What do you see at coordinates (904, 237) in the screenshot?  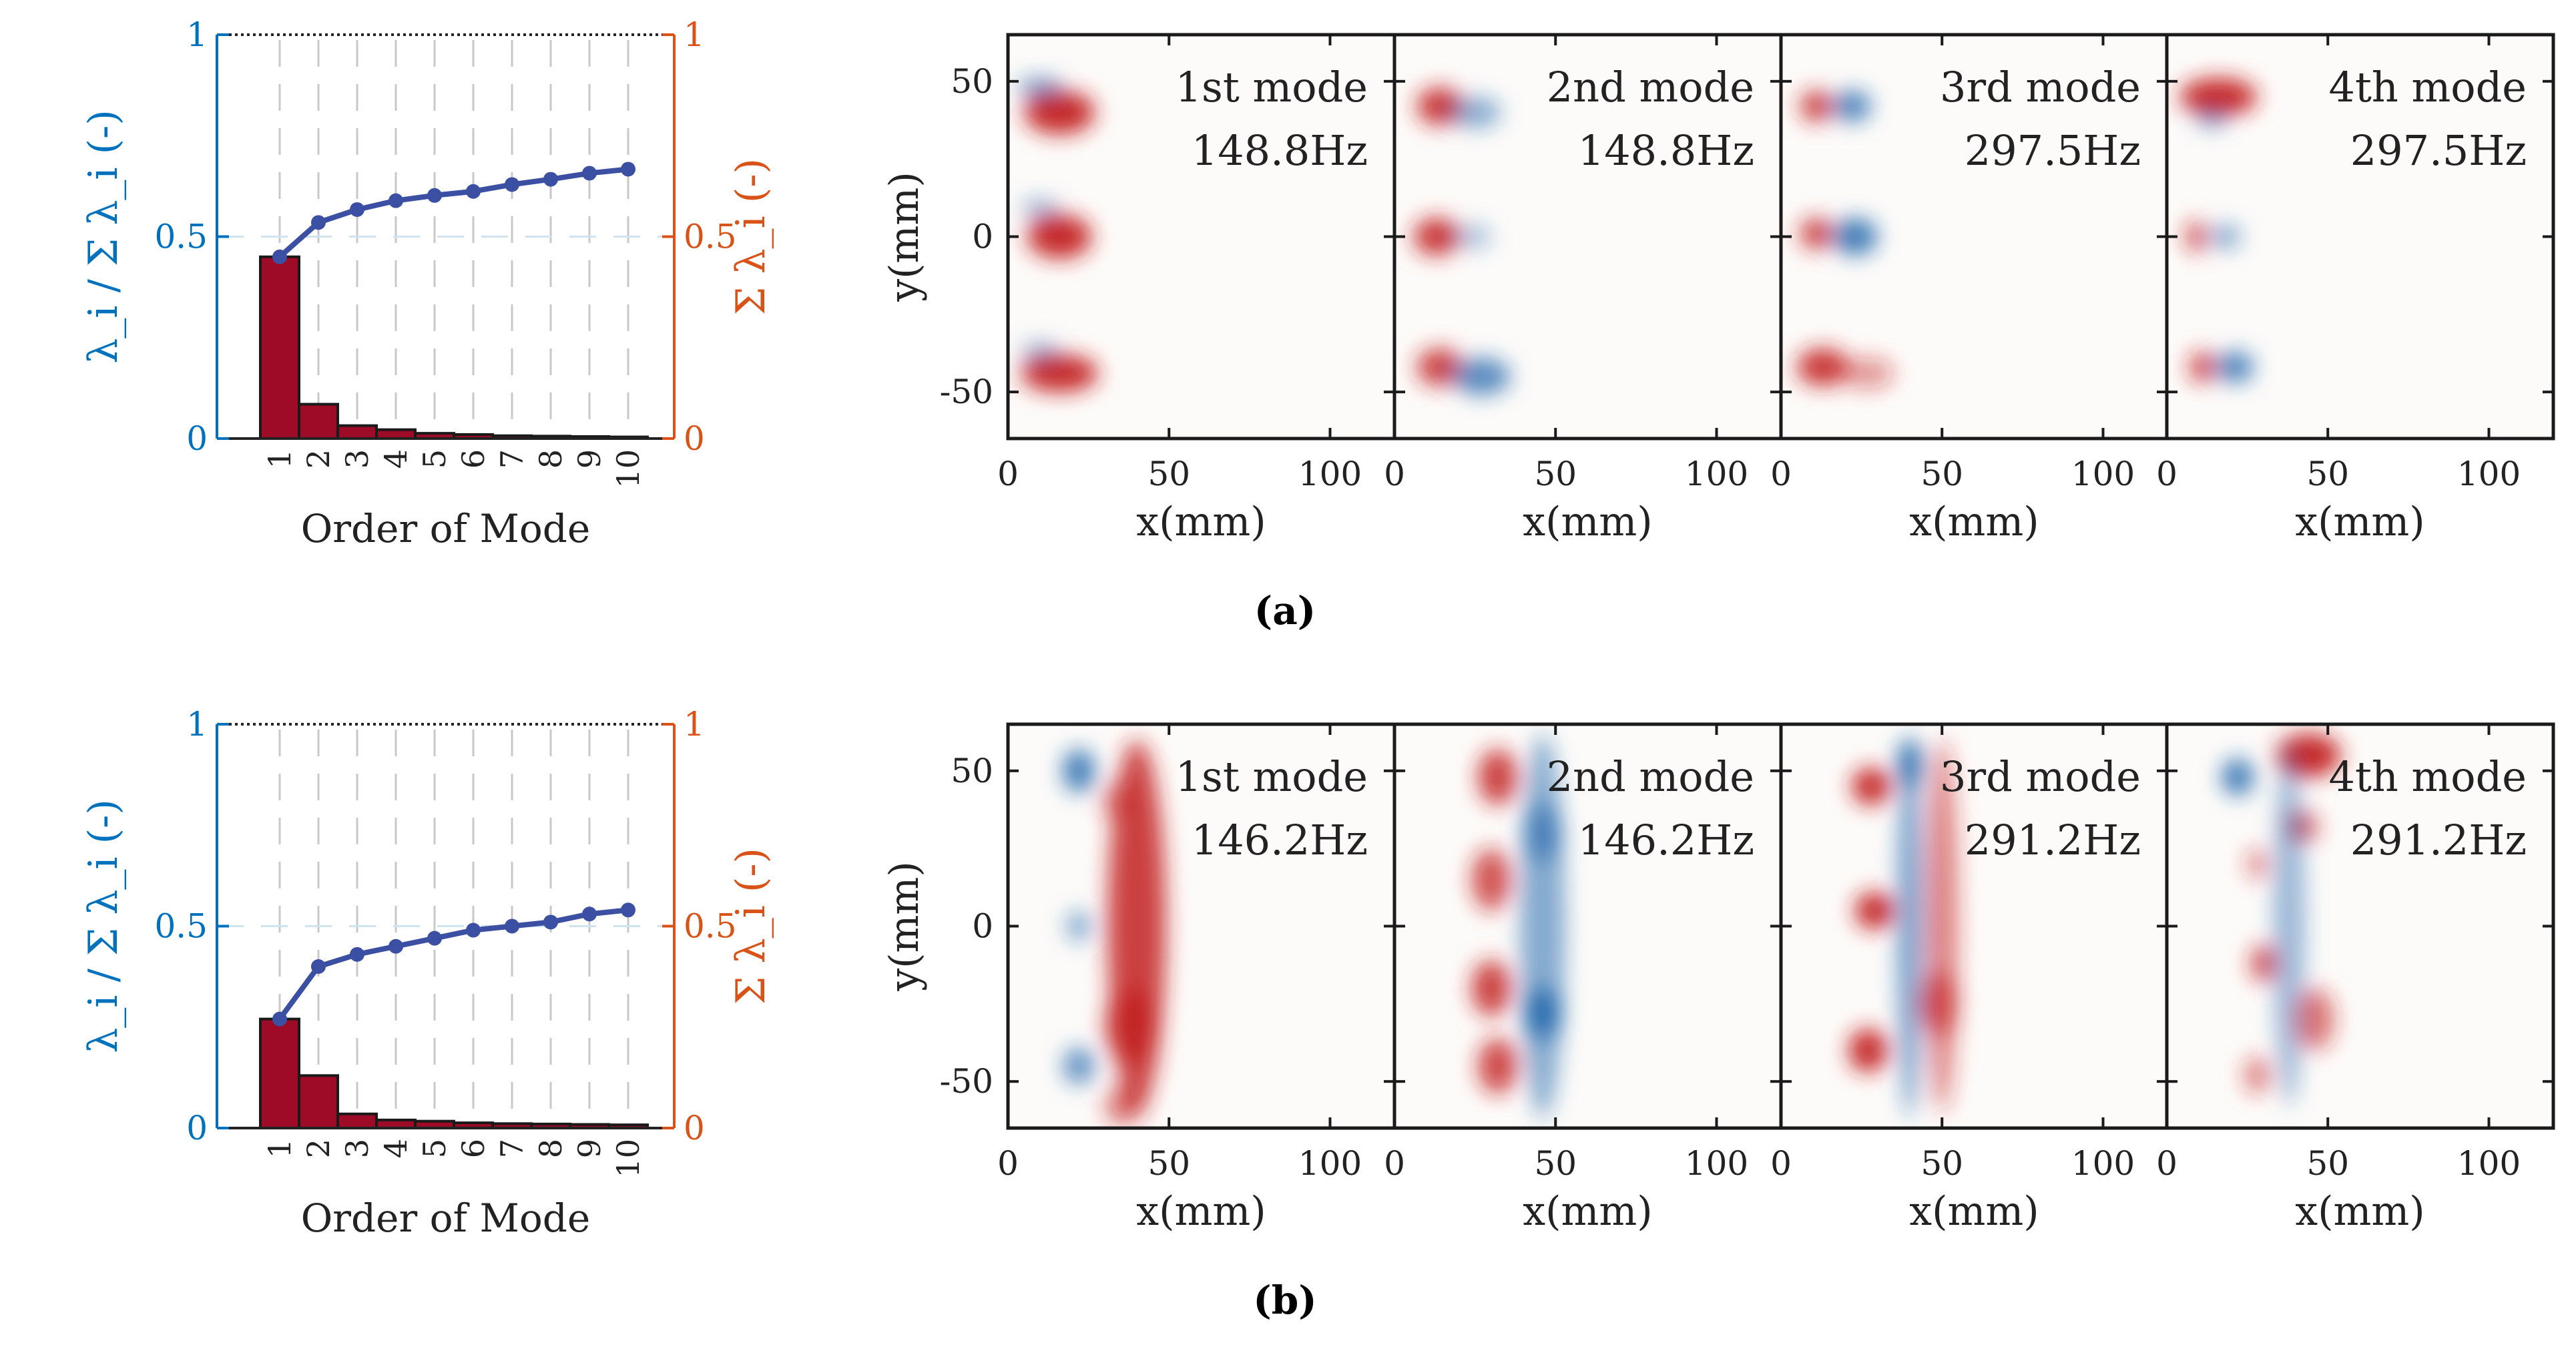 I see `y-axis-title: y(mm)` at bounding box center [904, 237].